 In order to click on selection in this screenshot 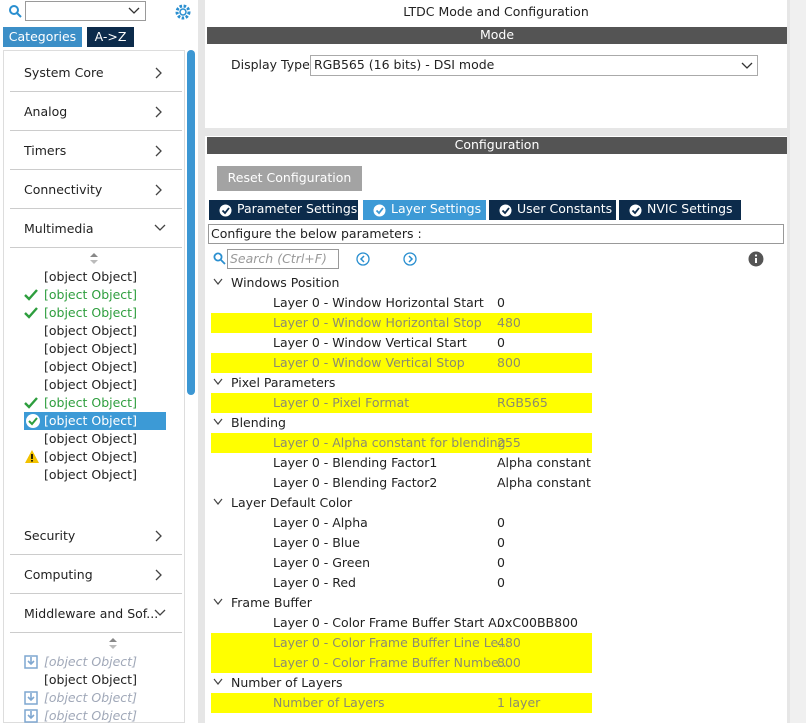, I will do `click(95, 421)`.